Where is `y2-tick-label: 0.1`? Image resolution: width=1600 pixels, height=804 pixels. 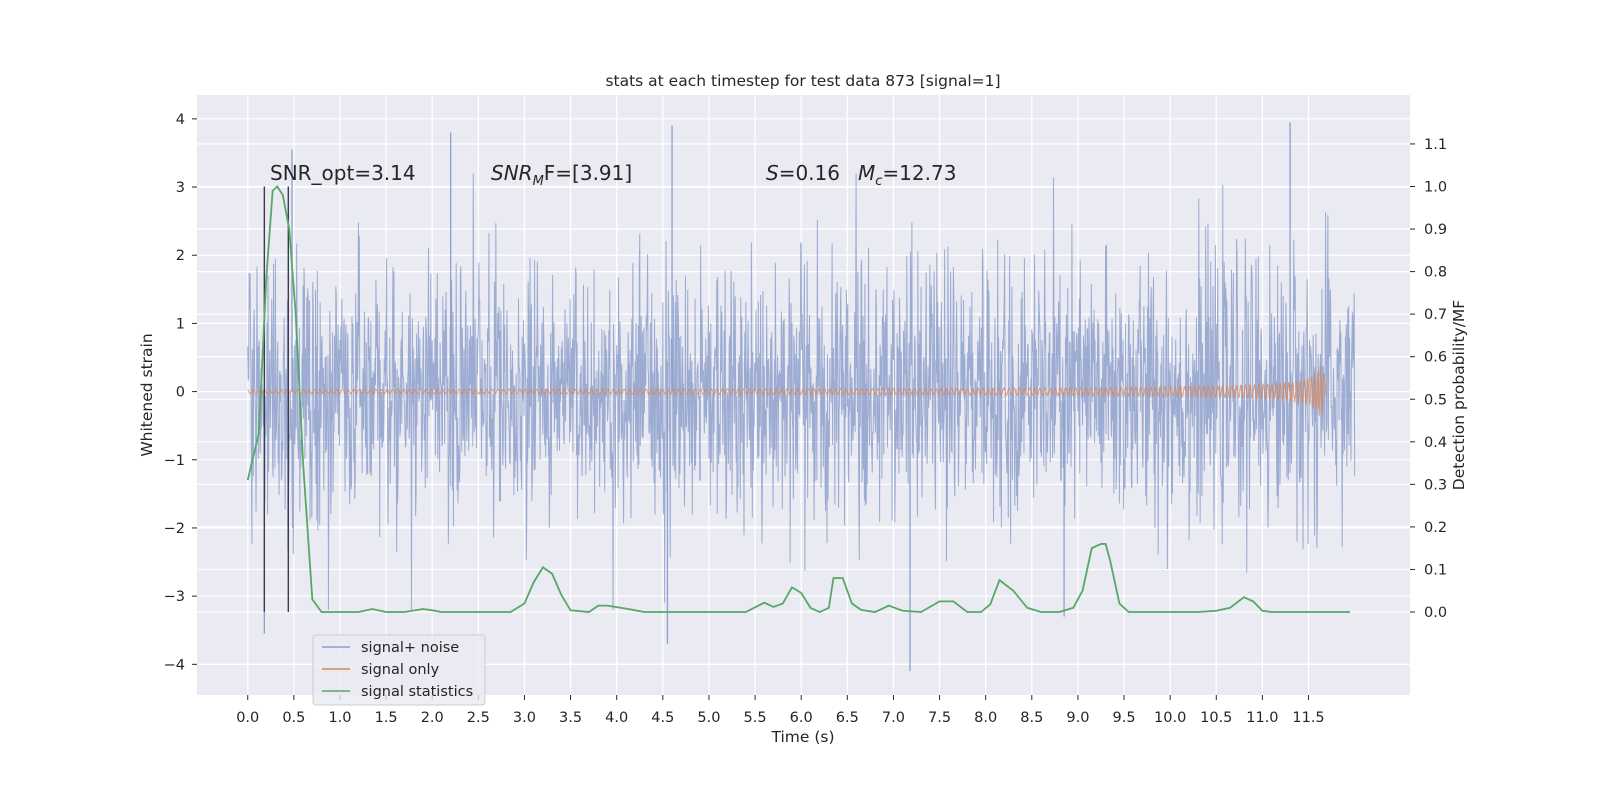 y2-tick-label: 0.1 is located at coordinates (1435, 570).